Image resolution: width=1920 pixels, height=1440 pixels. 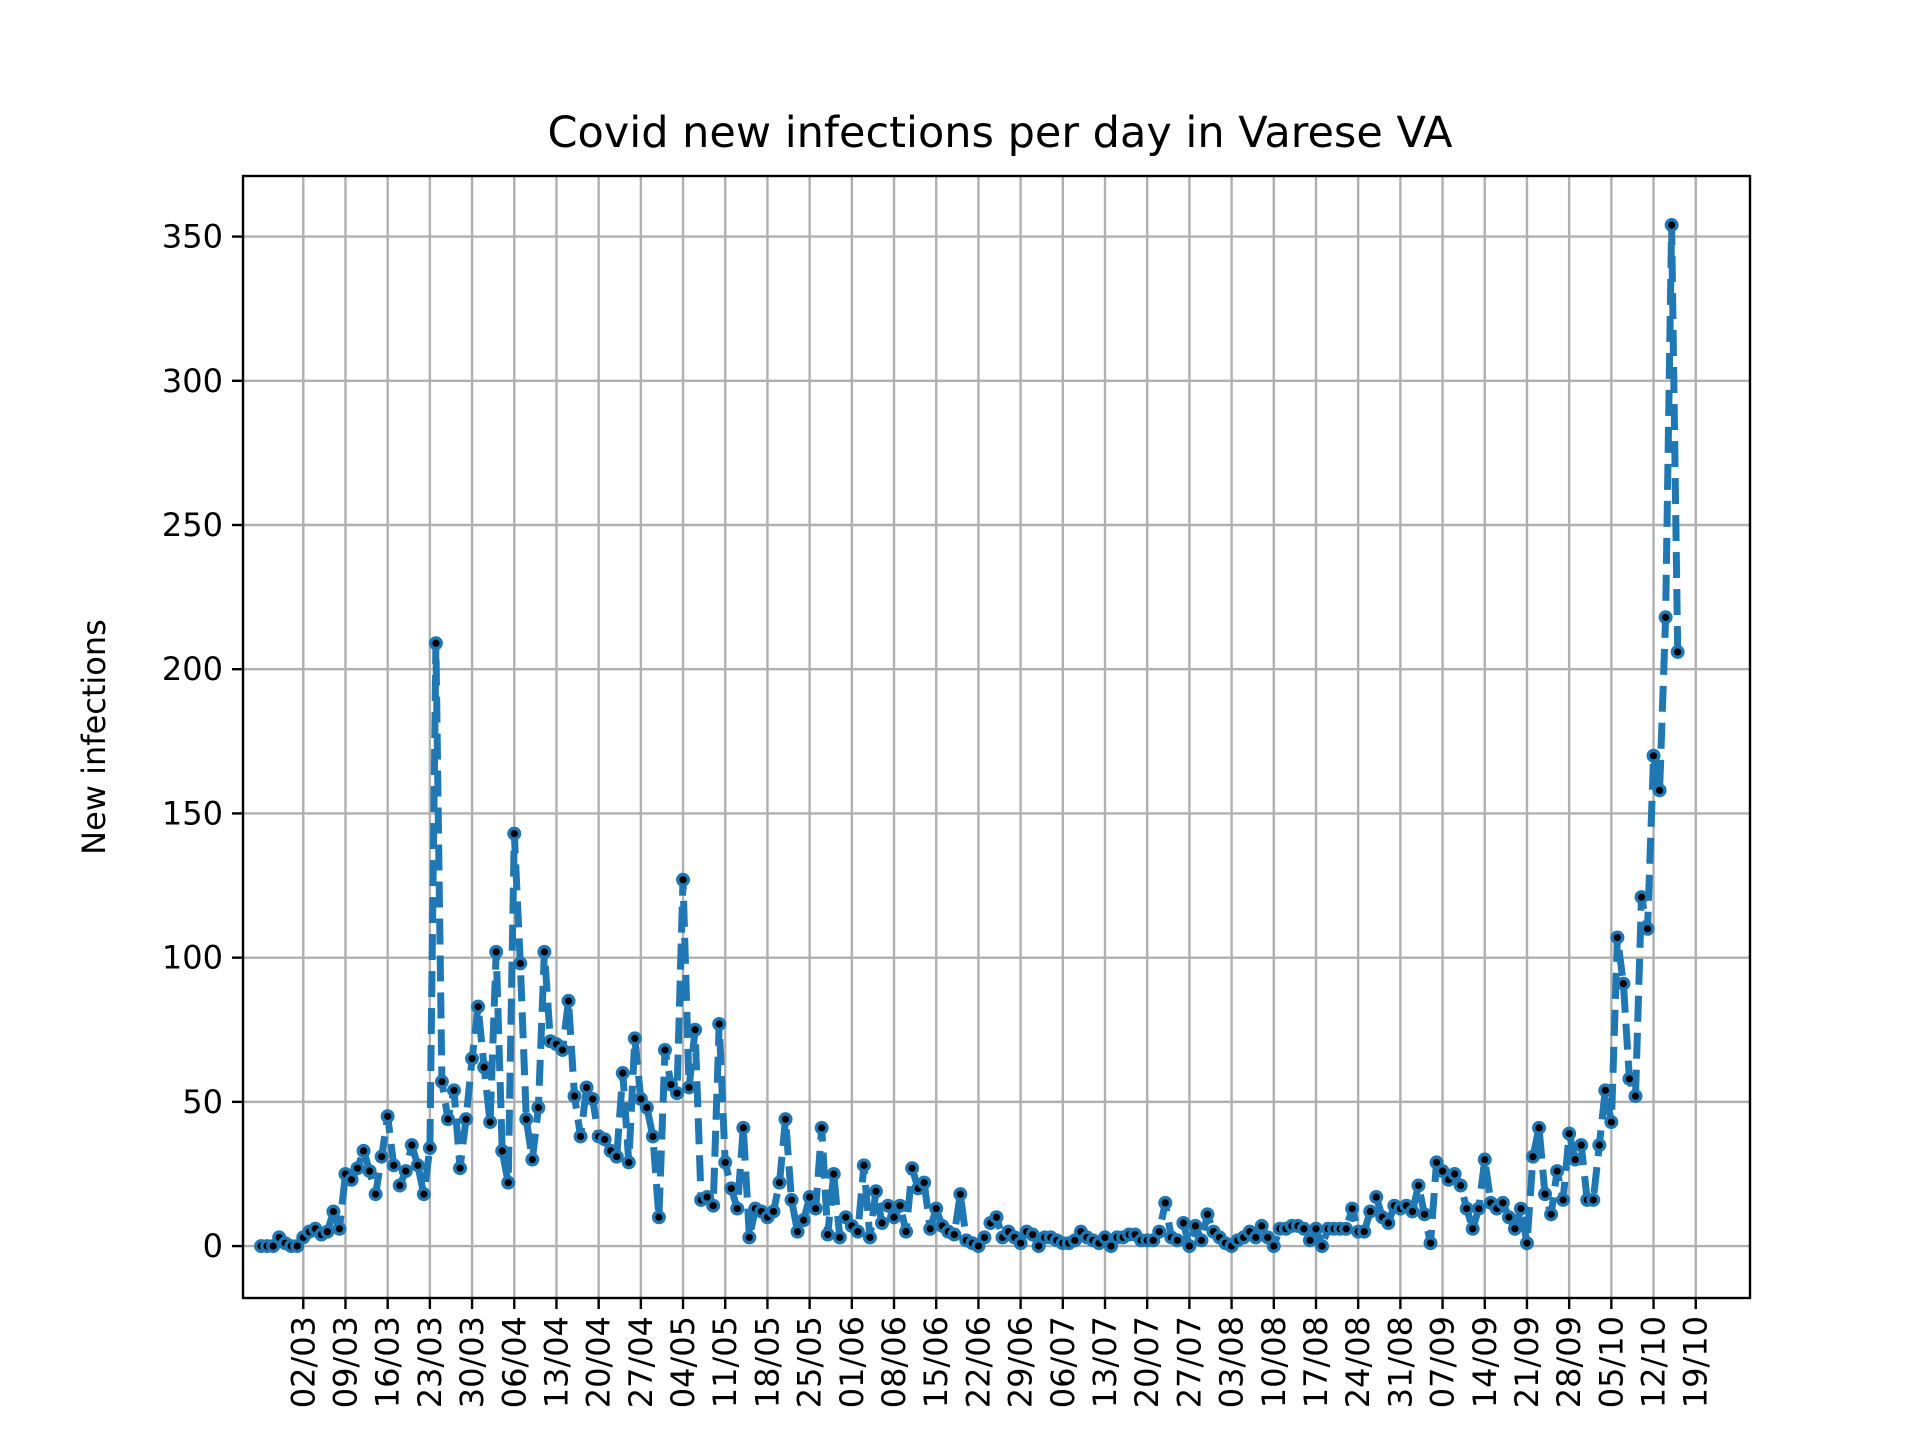 What do you see at coordinates (1316, 1362) in the screenshot?
I see `x-tick-label: 17/08` at bounding box center [1316, 1362].